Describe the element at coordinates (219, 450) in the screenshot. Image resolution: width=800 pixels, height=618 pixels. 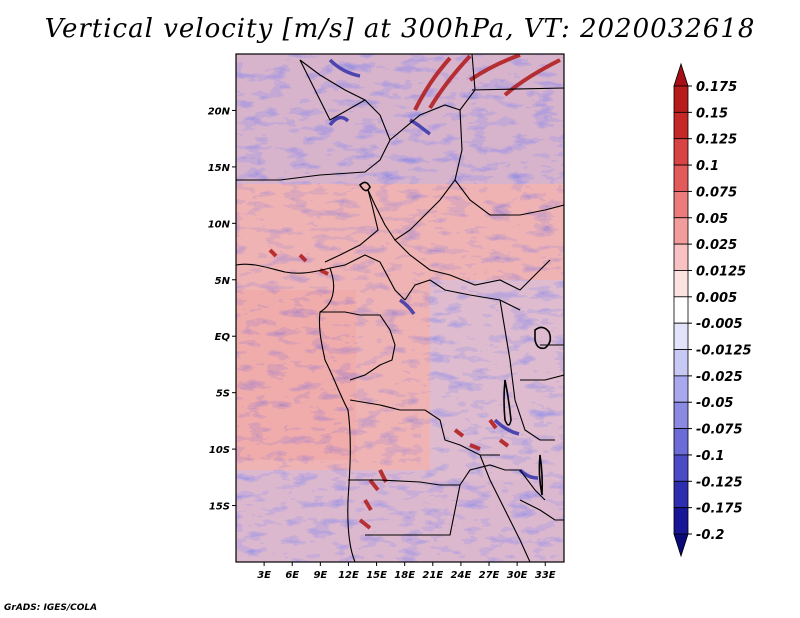
I see `lat-tick-label: 10S` at that location.